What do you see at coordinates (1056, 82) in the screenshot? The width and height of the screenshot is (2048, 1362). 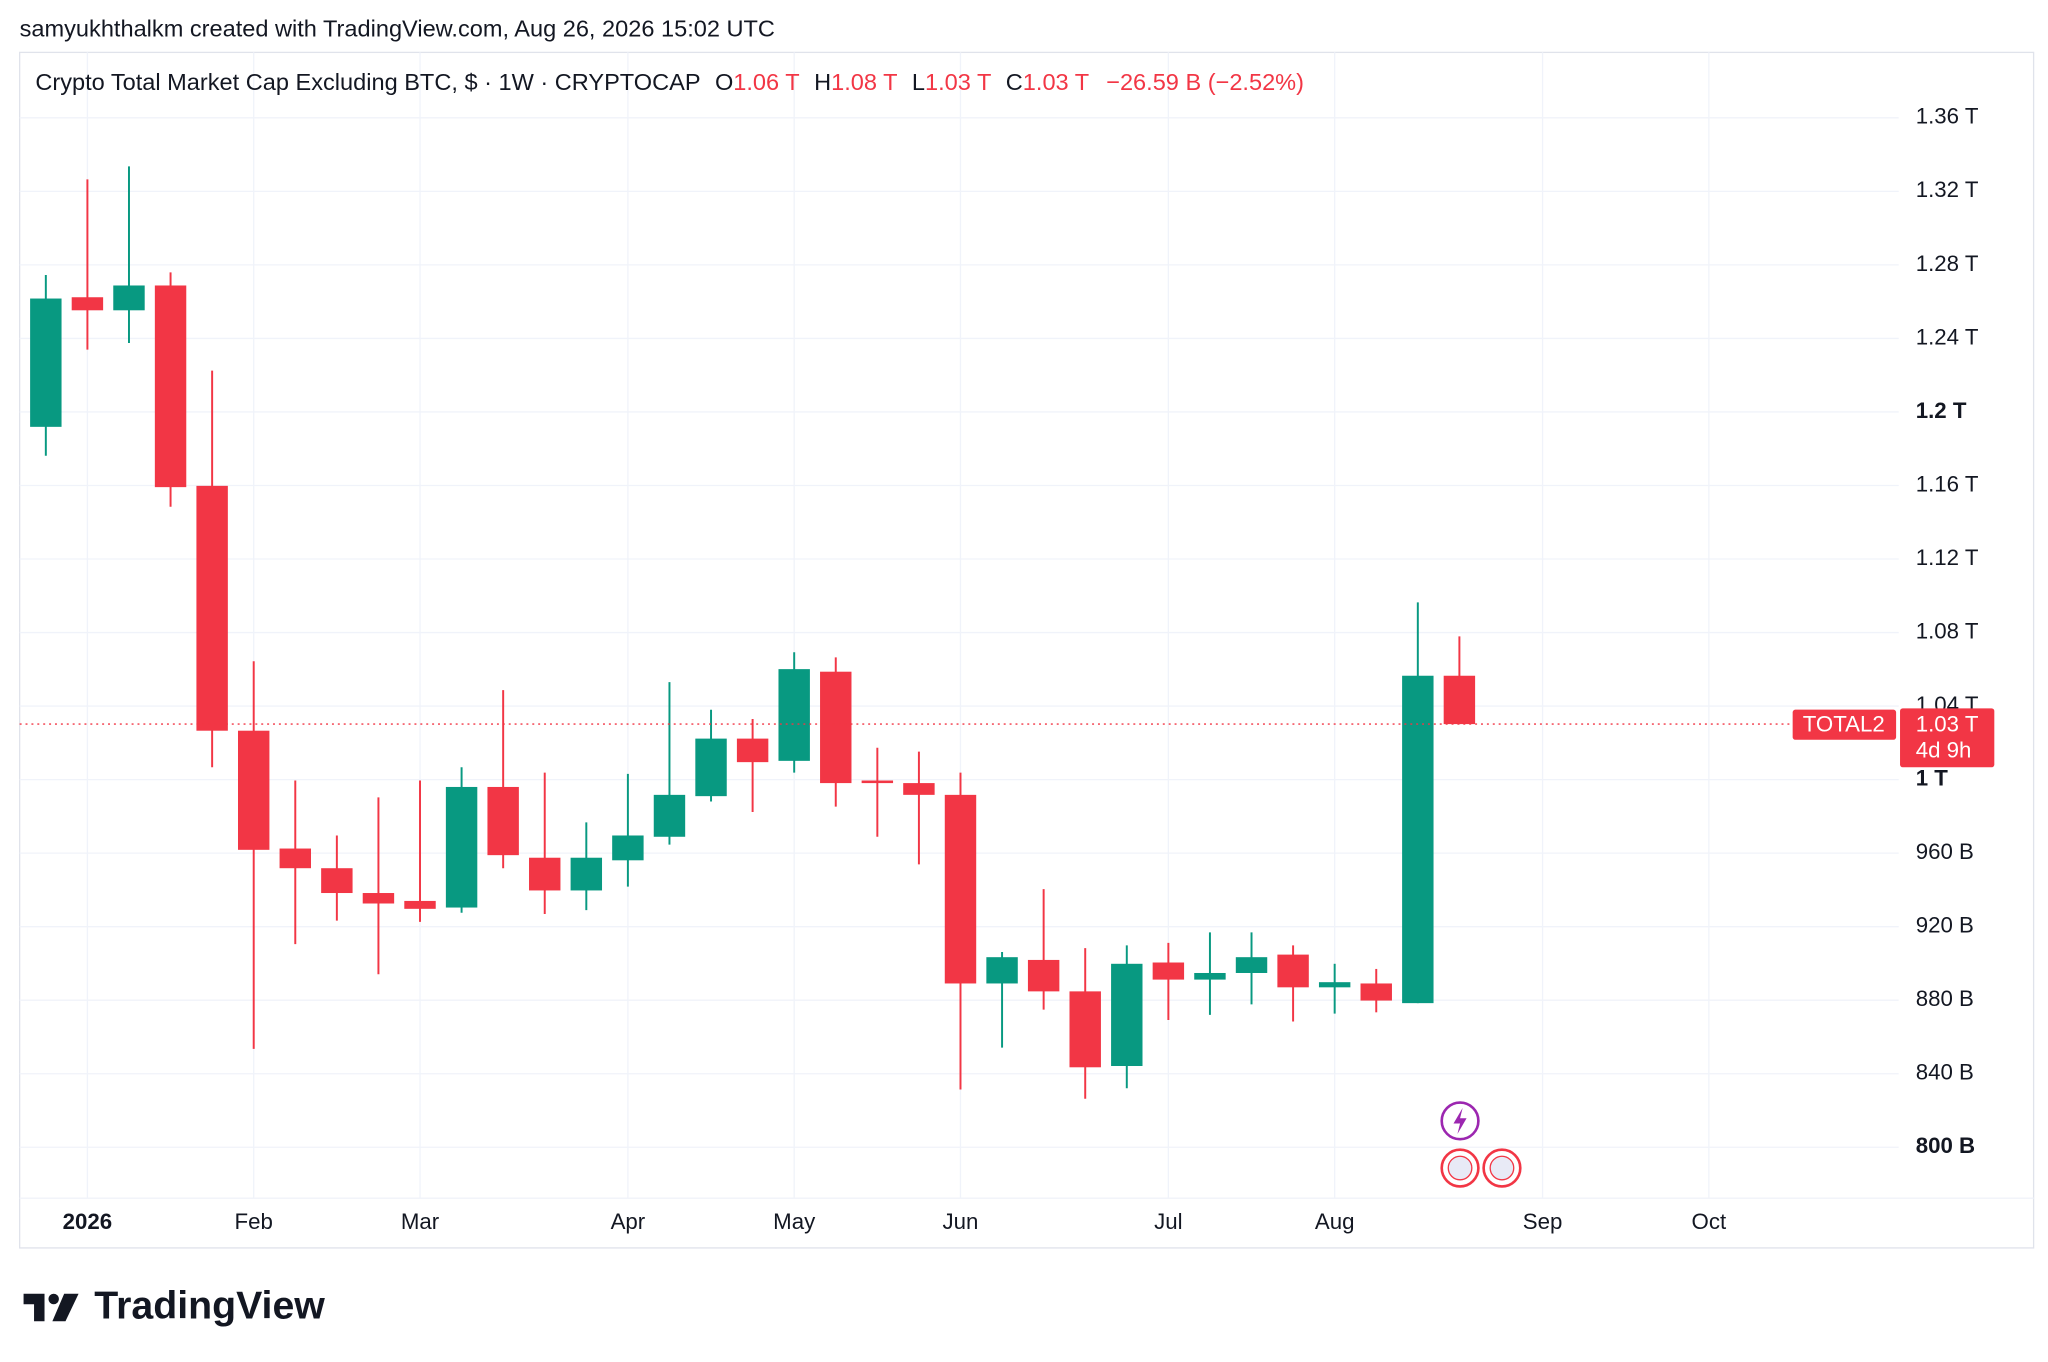 I see `c-value: 1.03 T` at bounding box center [1056, 82].